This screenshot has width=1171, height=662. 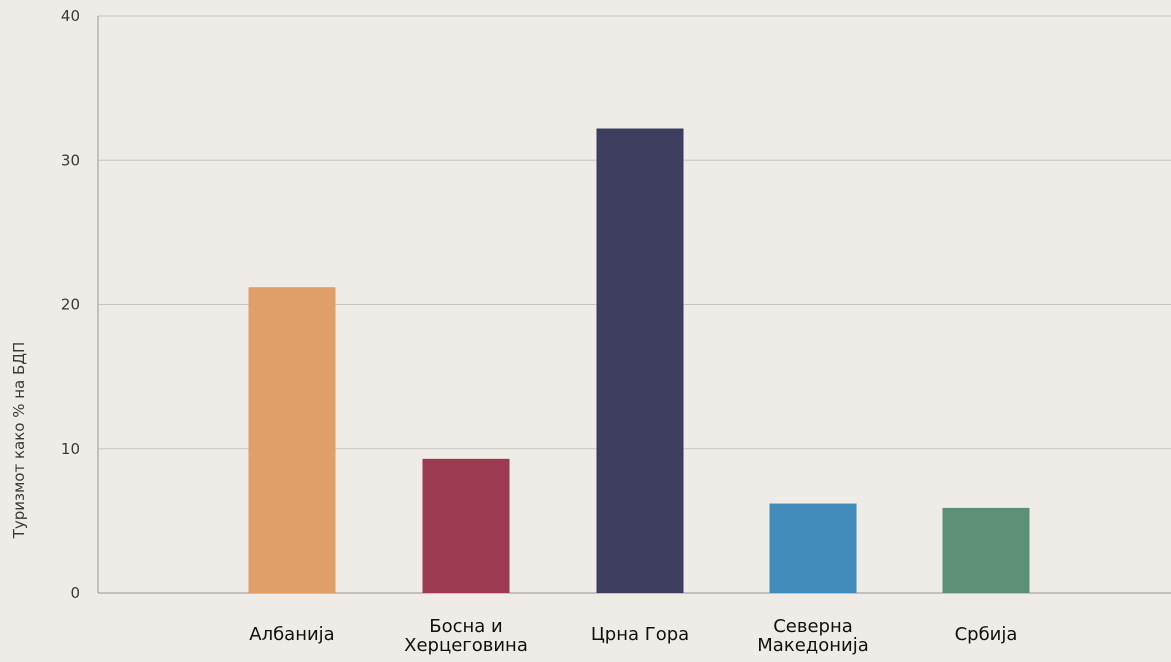 What do you see at coordinates (291, 634) in the screenshot?
I see `x-category-label: Албанија` at bounding box center [291, 634].